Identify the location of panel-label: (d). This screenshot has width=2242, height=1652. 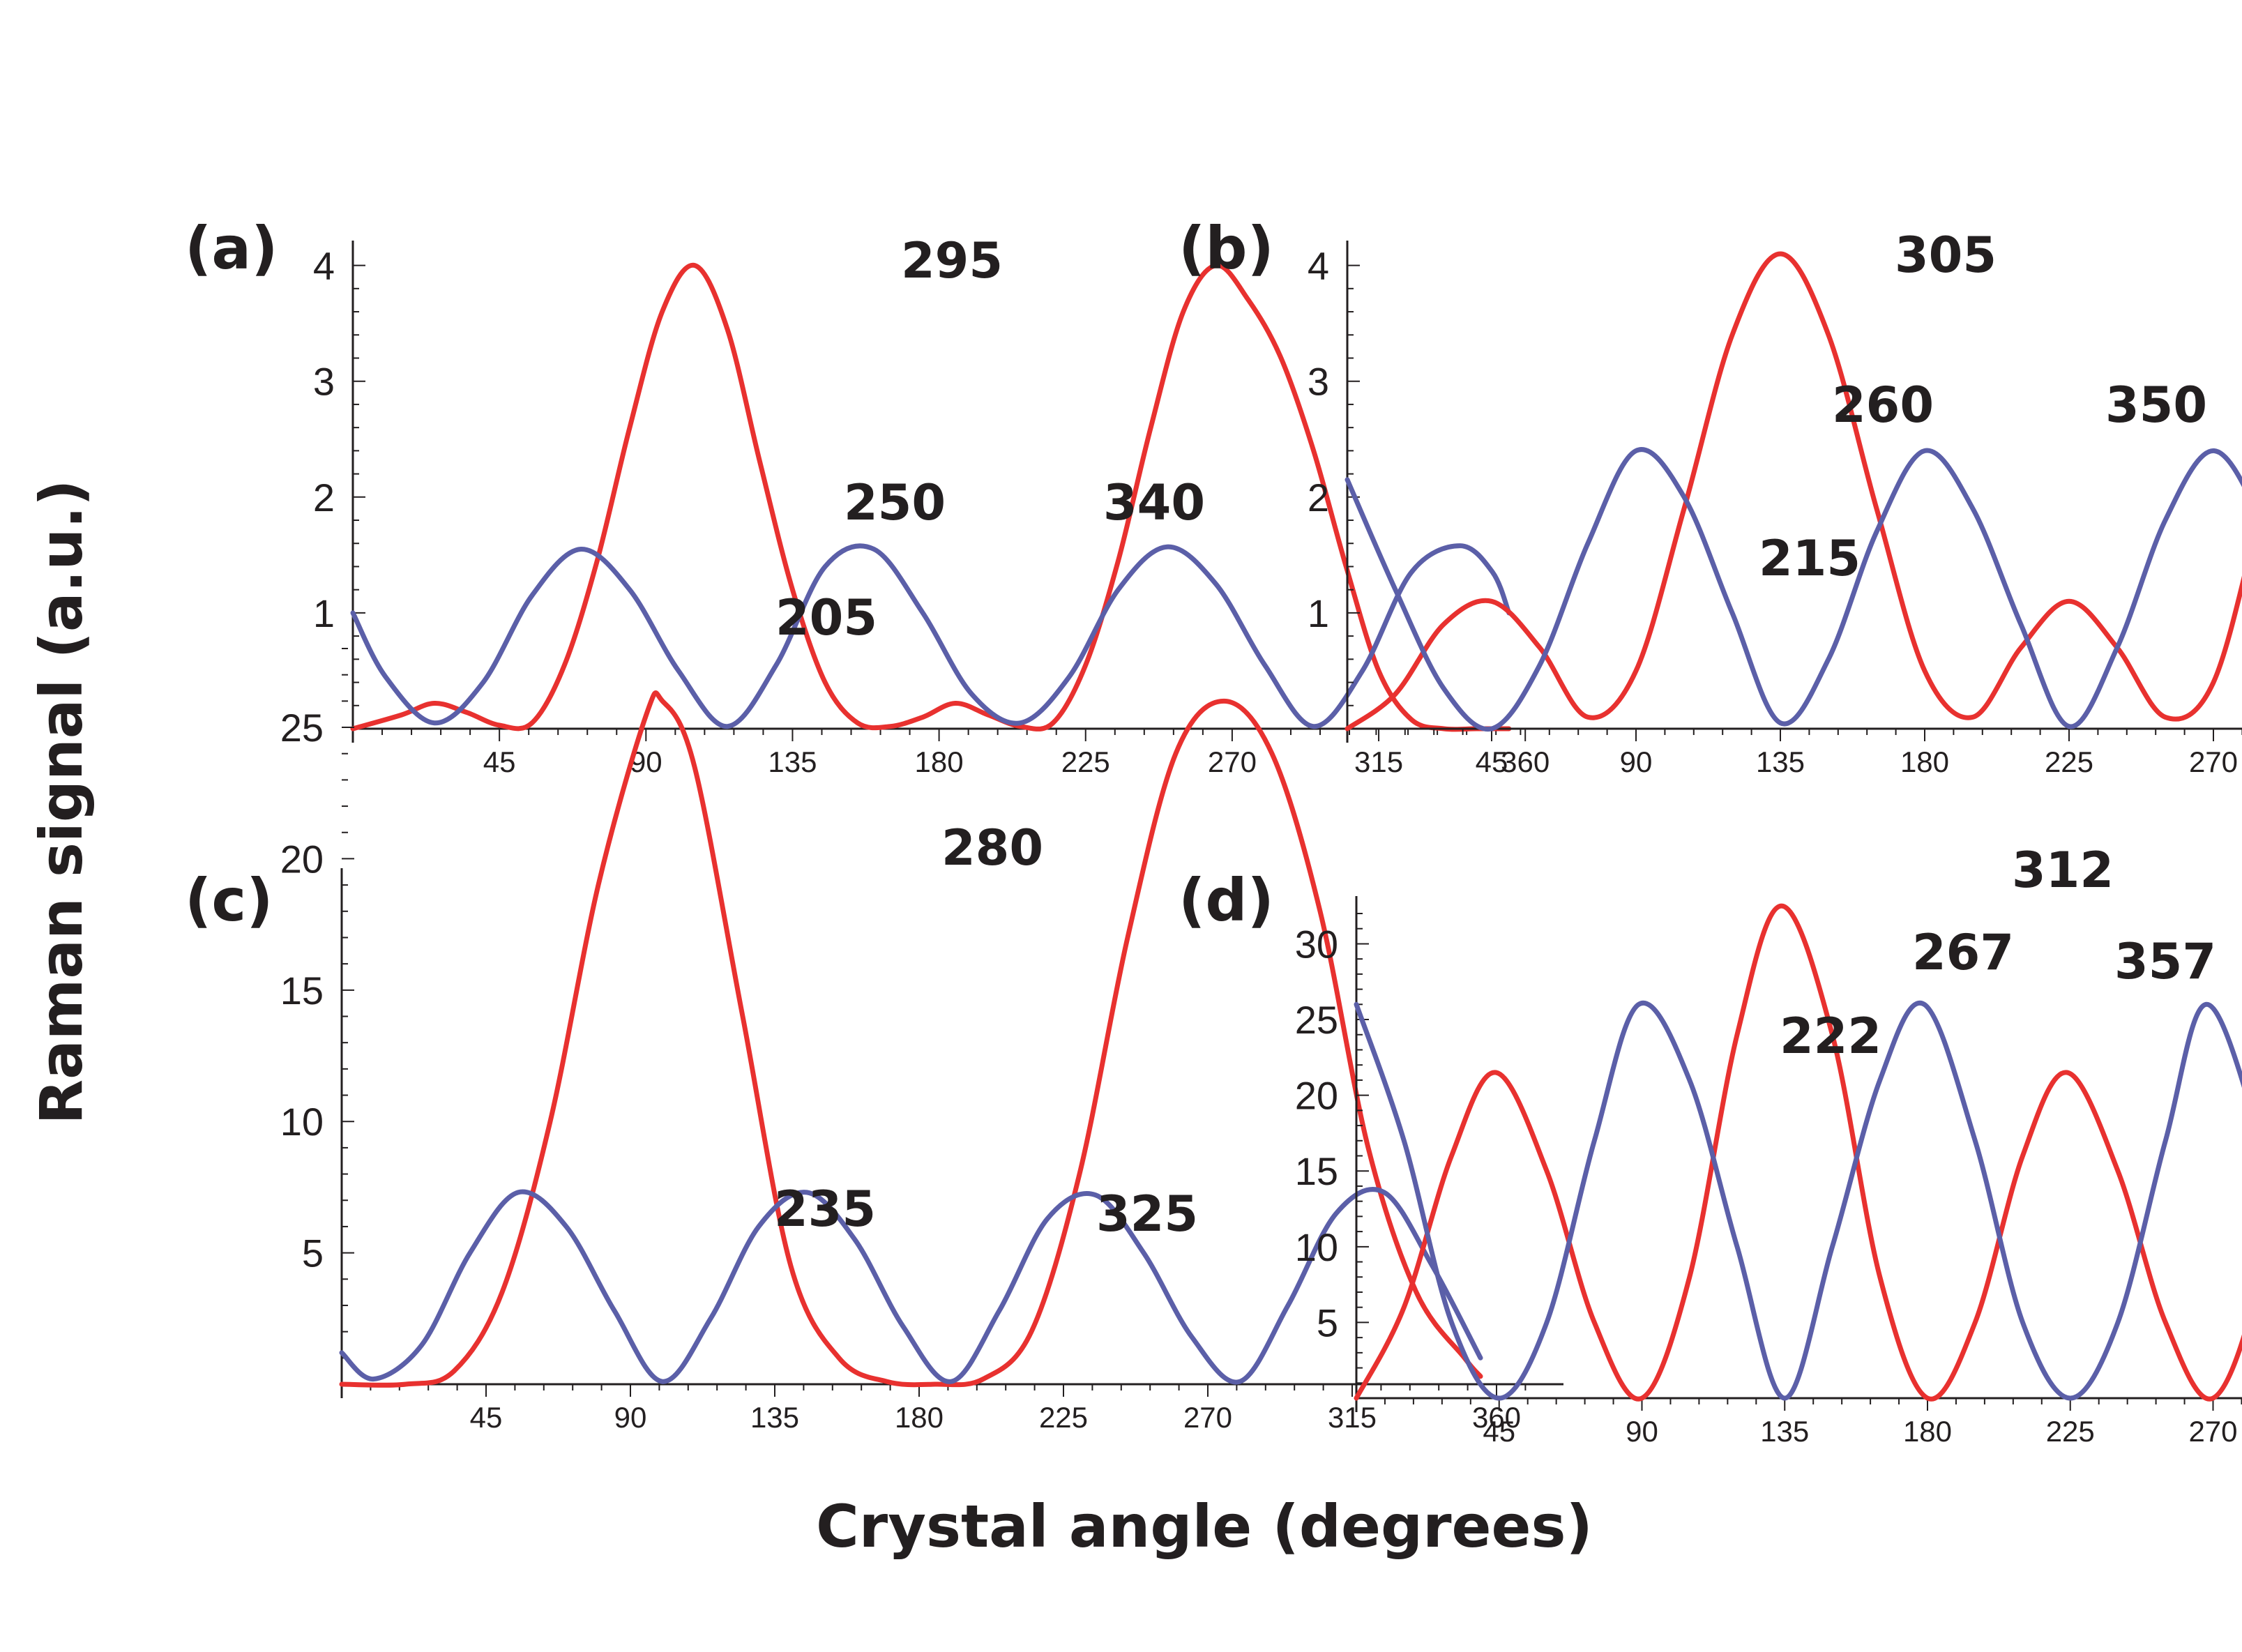
(1226, 900).